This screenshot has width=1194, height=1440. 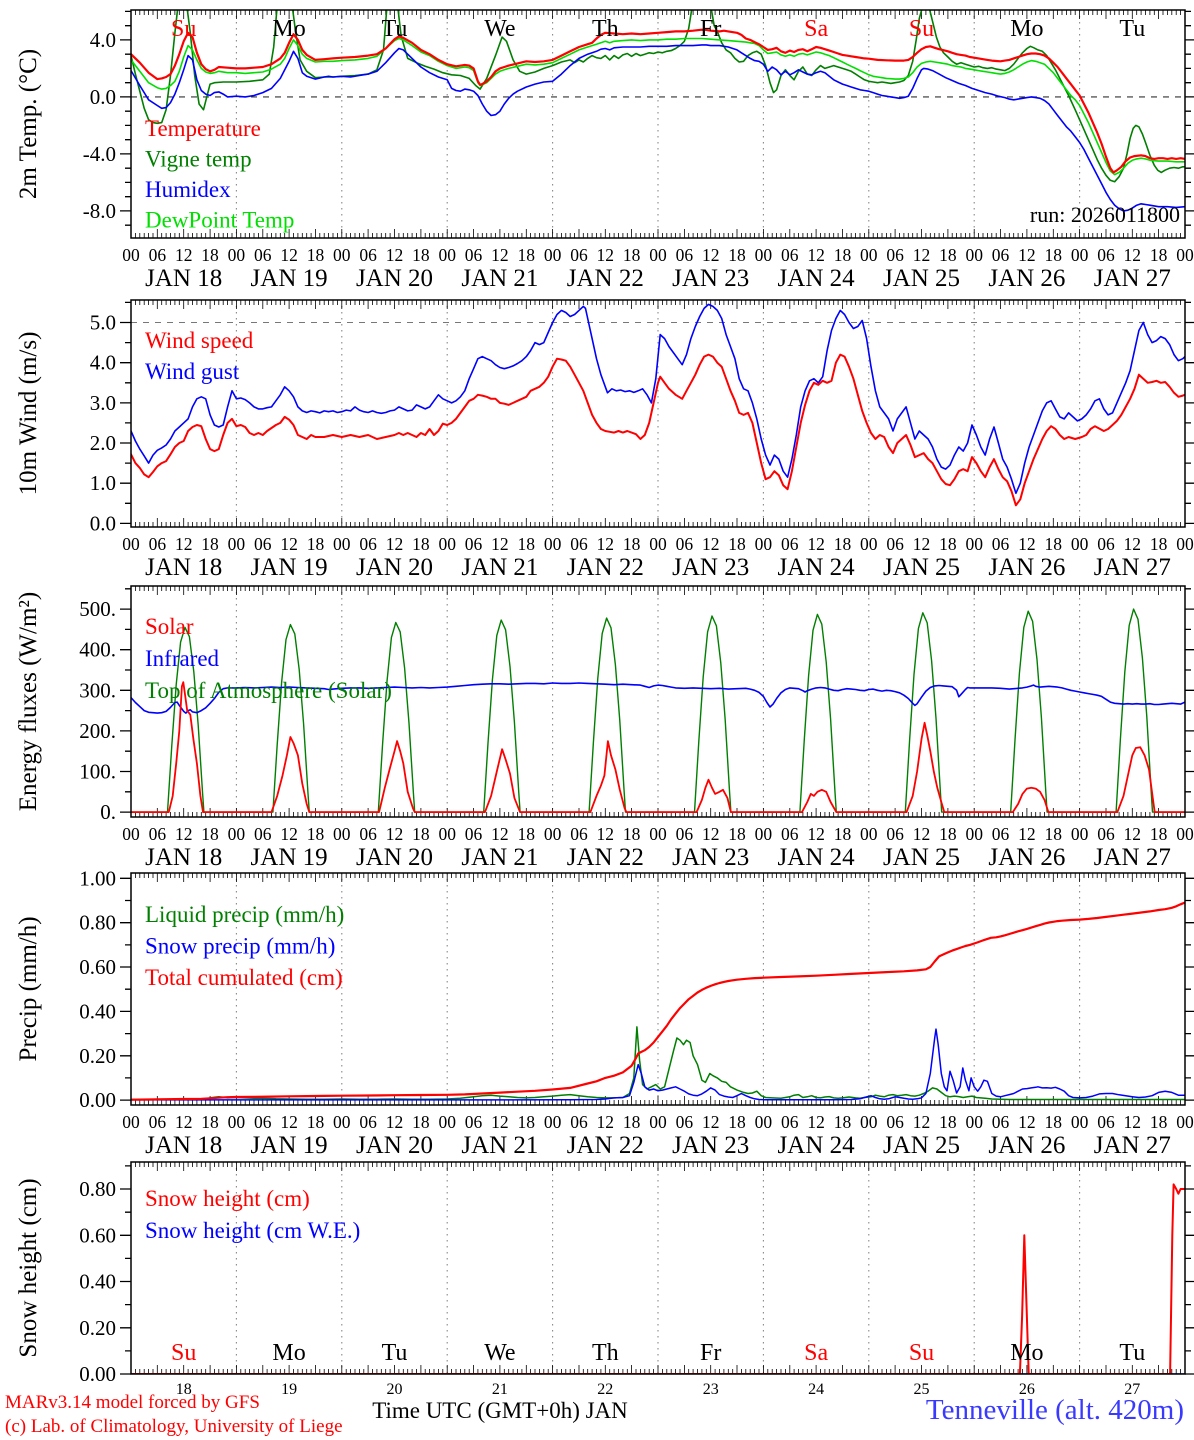 What do you see at coordinates (289, 1389) in the screenshot?
I see `x-daynum-label: 19` at bounding box center [289, 1389].